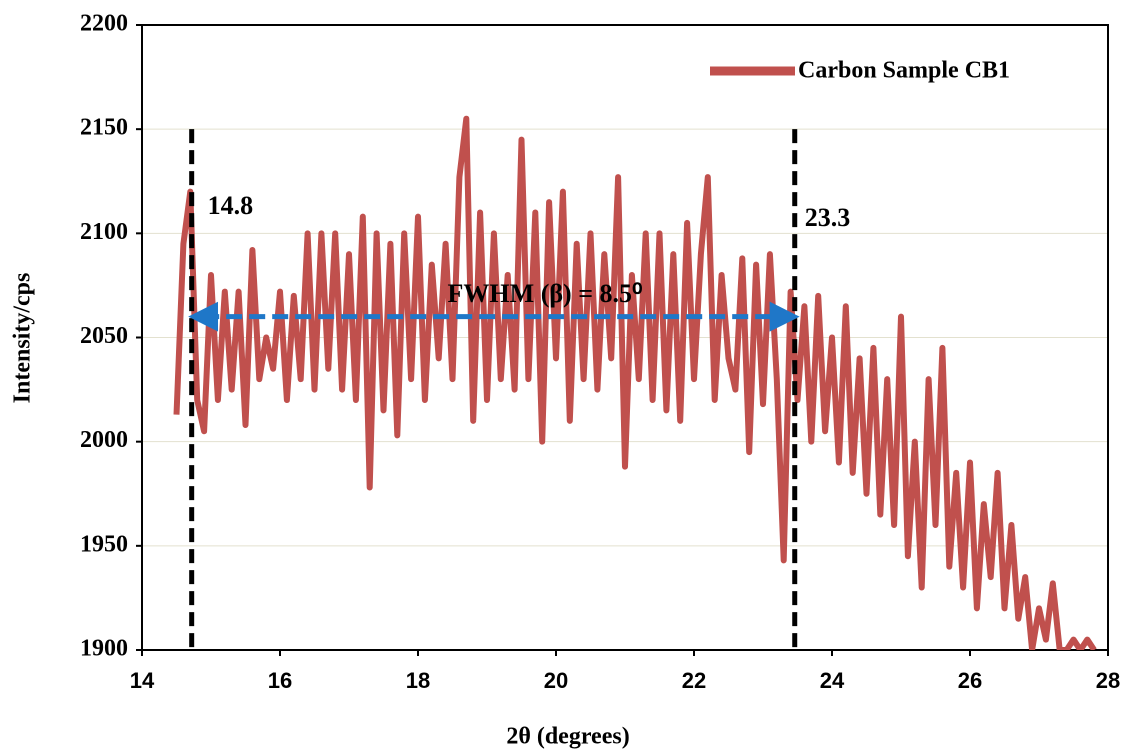 The image size is (1128, 755). What do you see at coordinates (832, 680) in the screenshot?
I see `x-tick-label: 24` at bounding box center [832, 680].